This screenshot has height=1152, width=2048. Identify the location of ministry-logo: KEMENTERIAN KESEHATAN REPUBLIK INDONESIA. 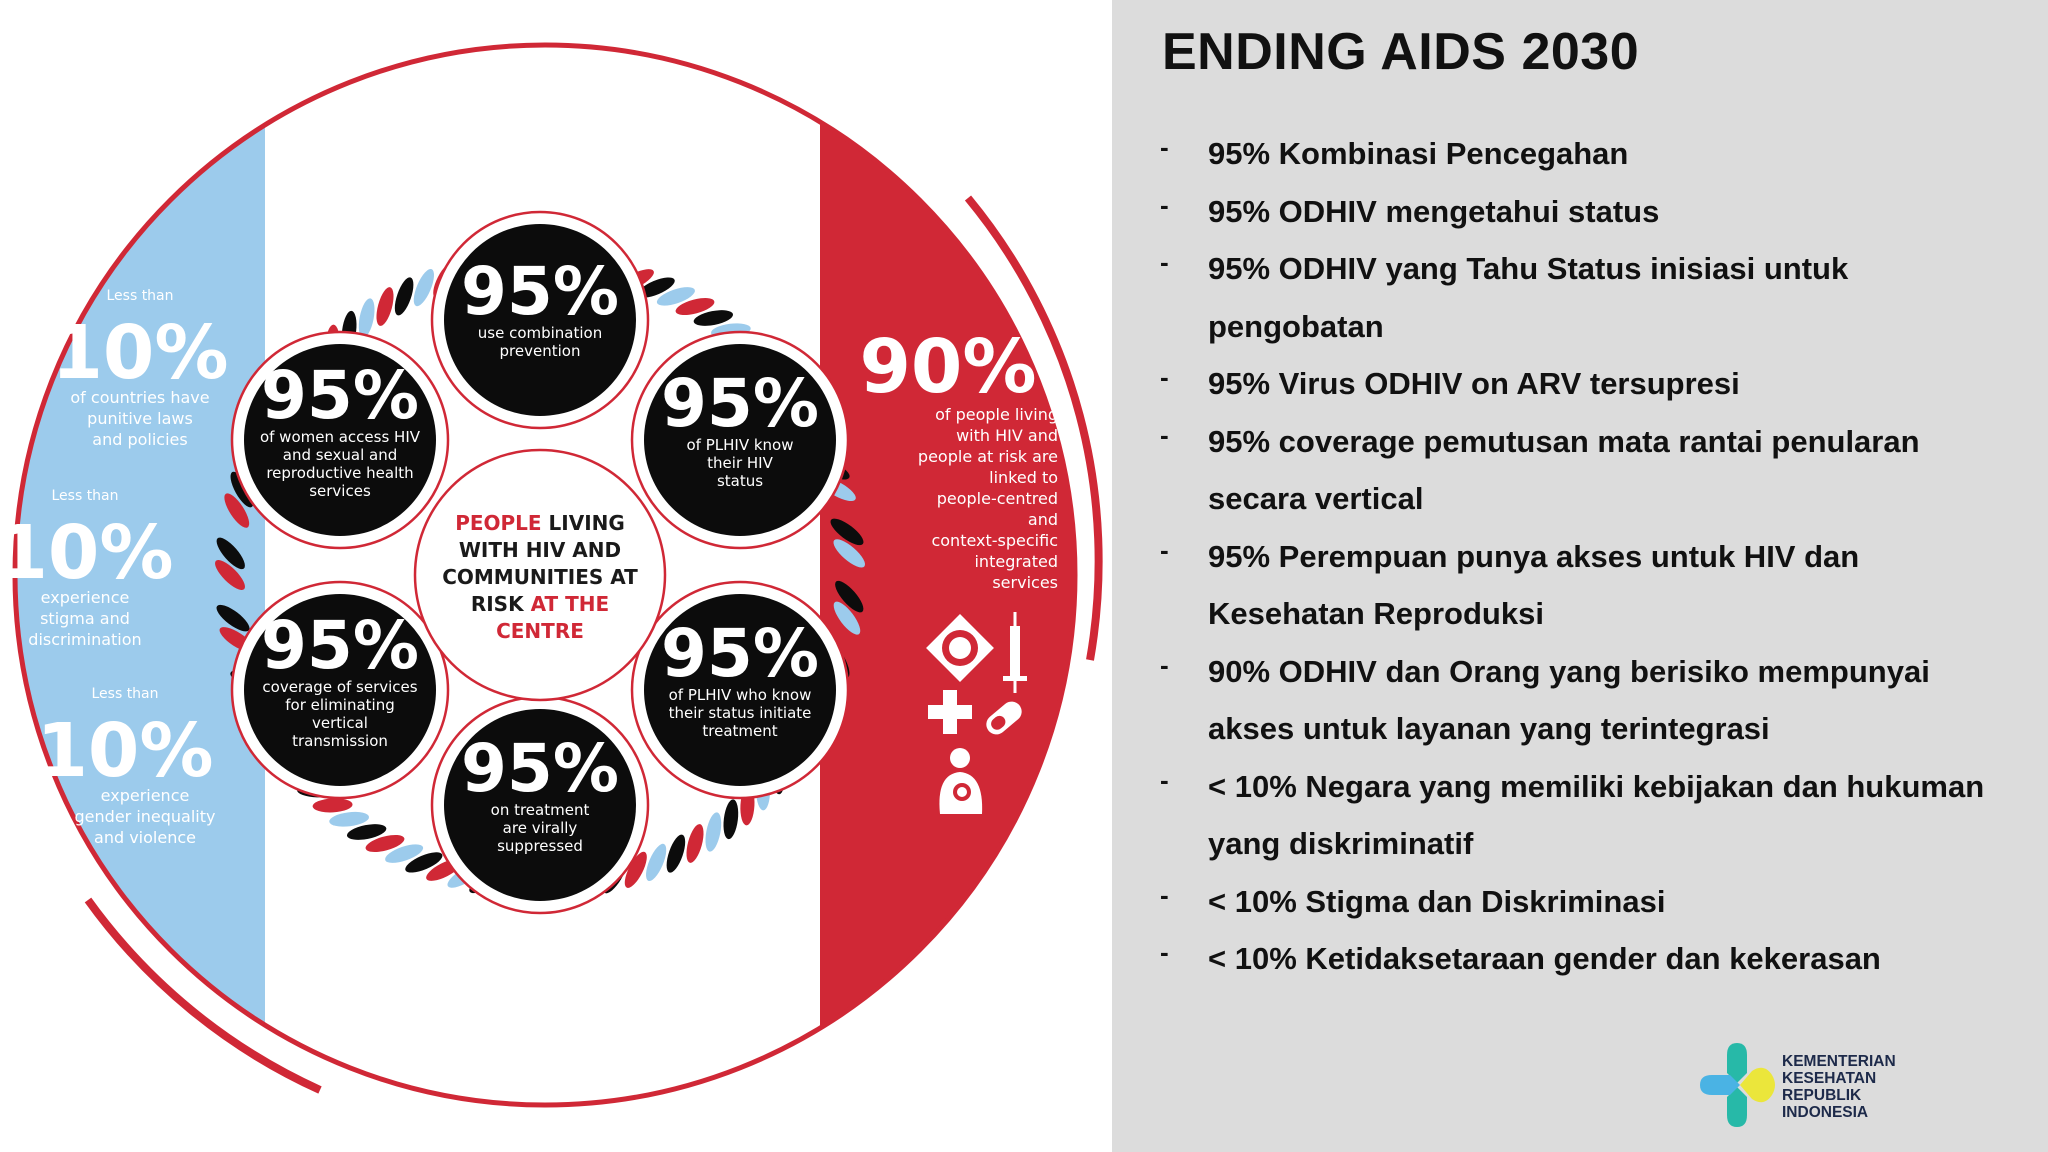
(1812, 1085).